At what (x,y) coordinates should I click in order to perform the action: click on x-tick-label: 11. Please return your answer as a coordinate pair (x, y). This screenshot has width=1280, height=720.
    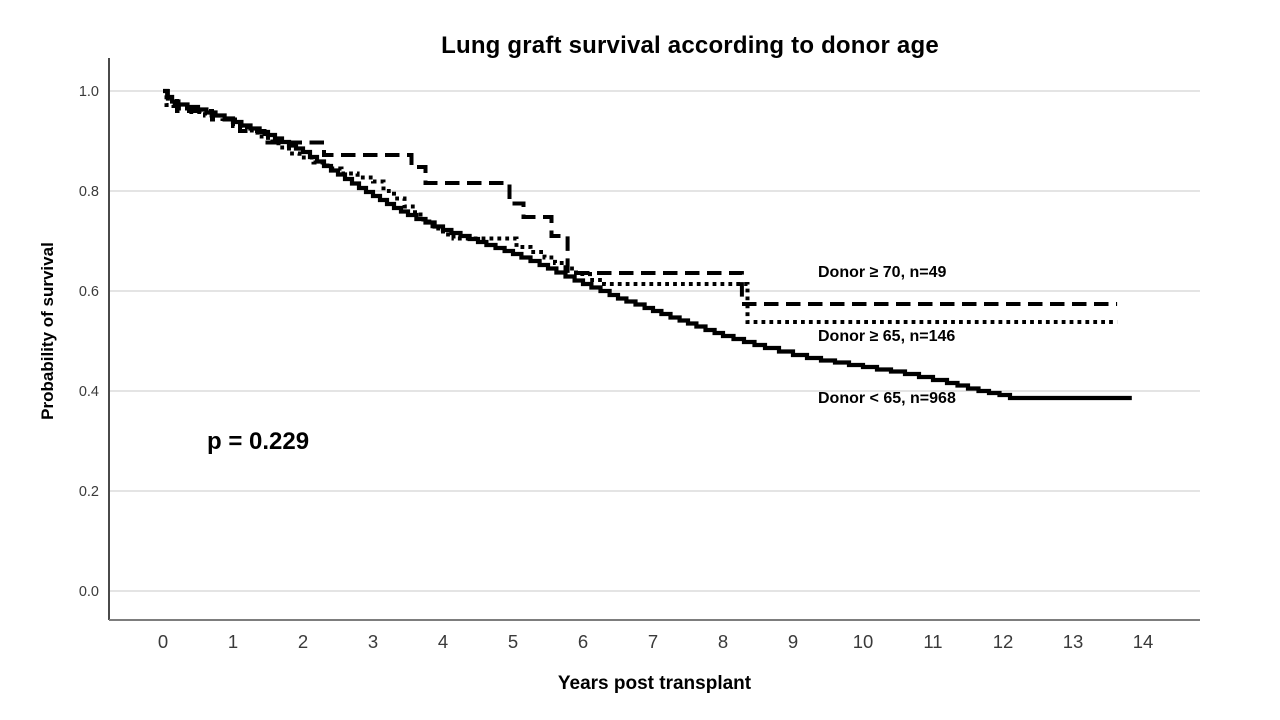
    Looking at the image, I should click on (932, 641).